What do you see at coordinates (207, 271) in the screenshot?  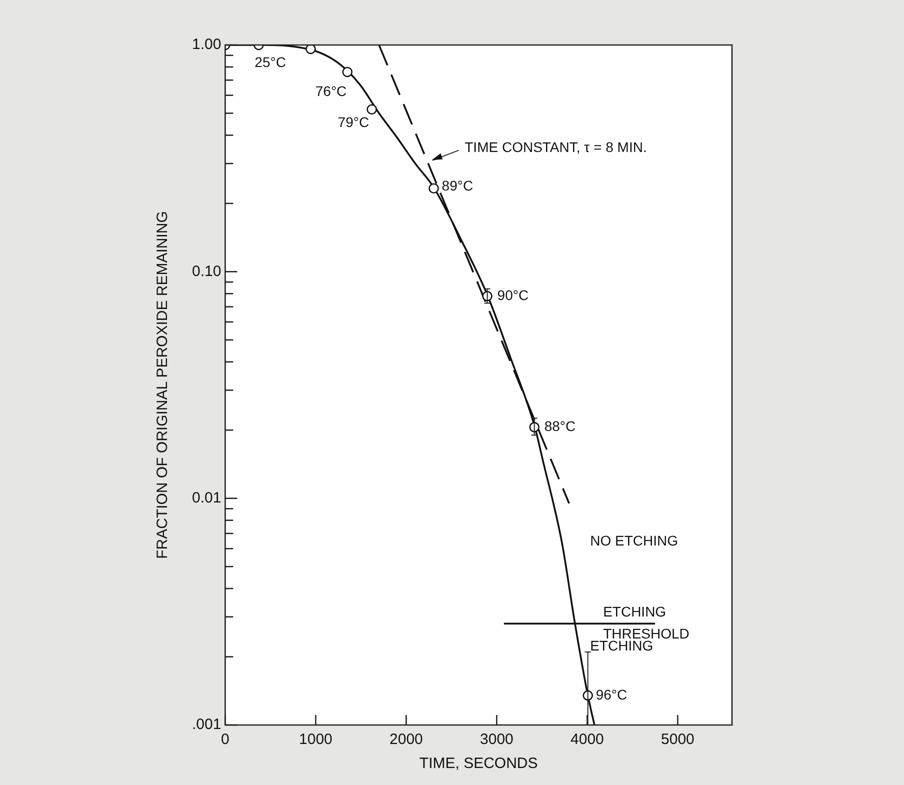 I see `y-tick-label: 0.10` at bounding box center [207, 271].